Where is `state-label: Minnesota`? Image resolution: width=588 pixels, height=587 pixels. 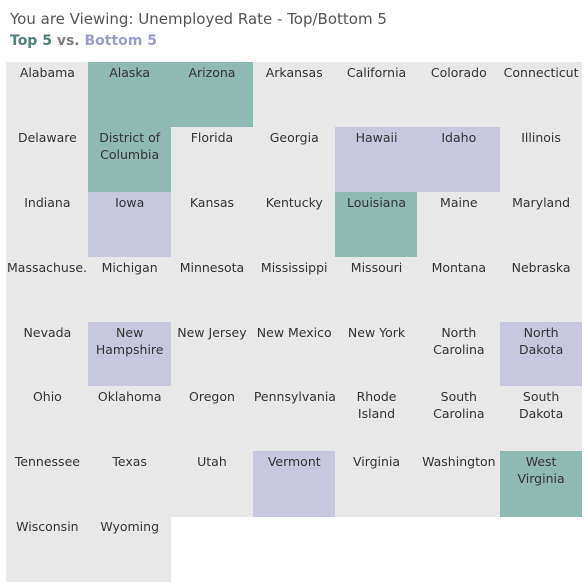
state-label: Minnesota is located at coordinates (212, 267).